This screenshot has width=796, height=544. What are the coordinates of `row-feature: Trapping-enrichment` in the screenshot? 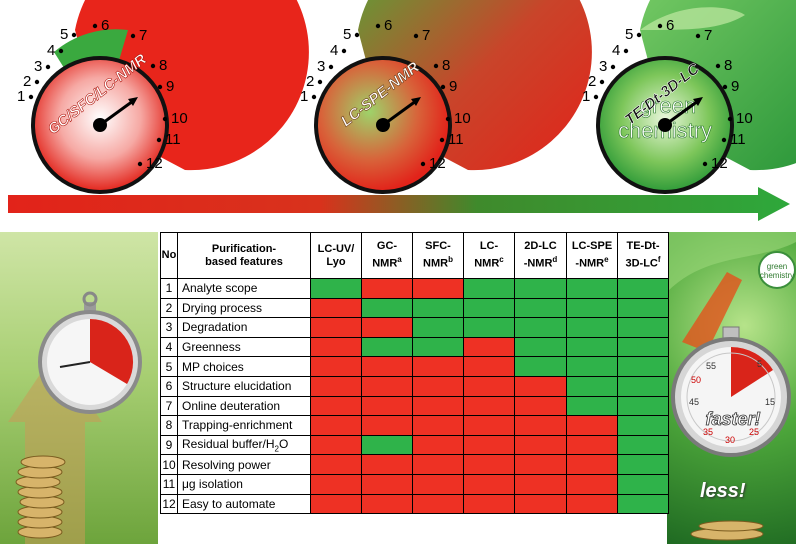 It's located at (244, 425).